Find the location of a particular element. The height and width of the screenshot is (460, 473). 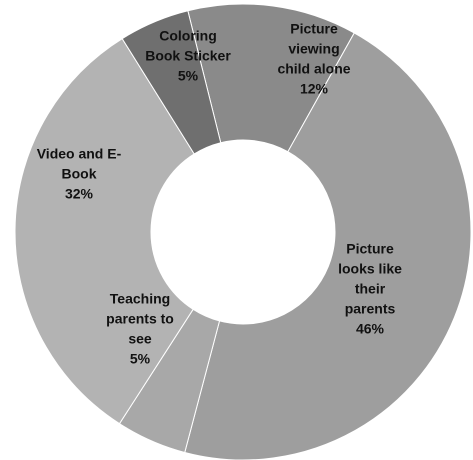

slice-percent-label: 32% is located at coordinates (79, 194).